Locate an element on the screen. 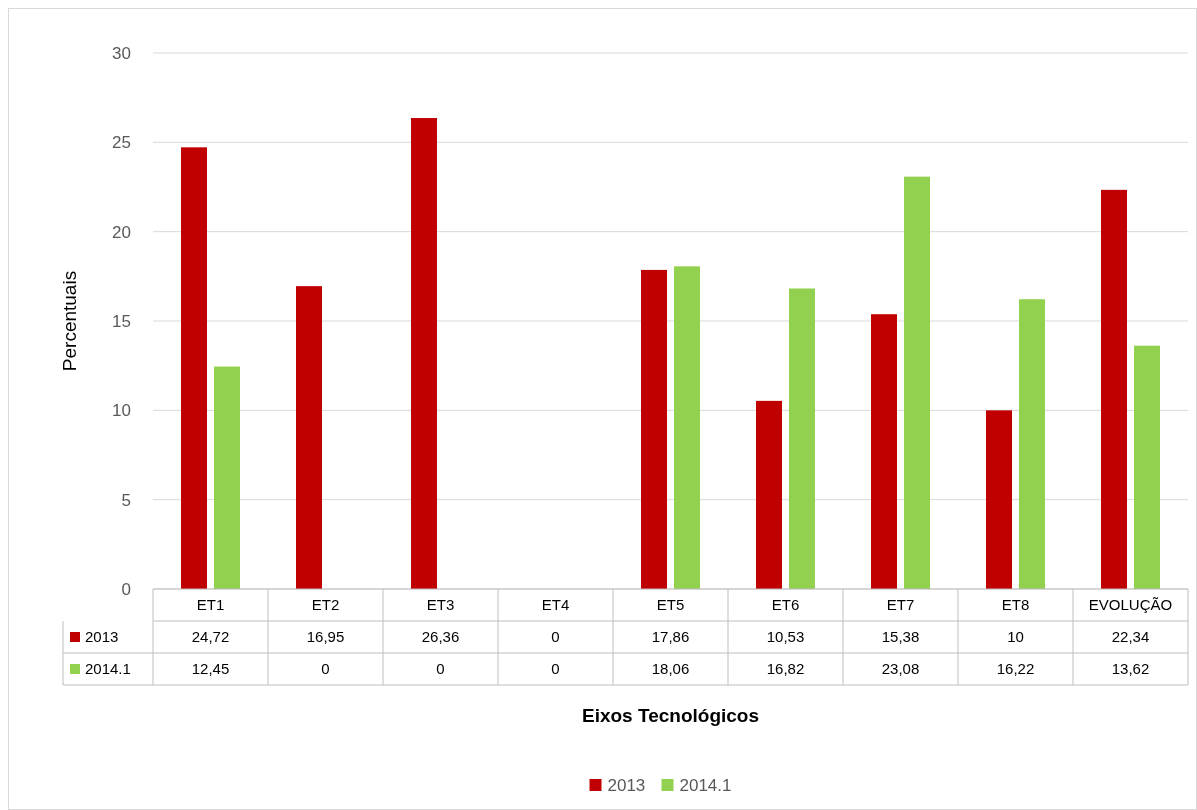 The width and height of the screenshot is (1197, 810). legend-label: 2014.1 is located at coordinates (108, 669).